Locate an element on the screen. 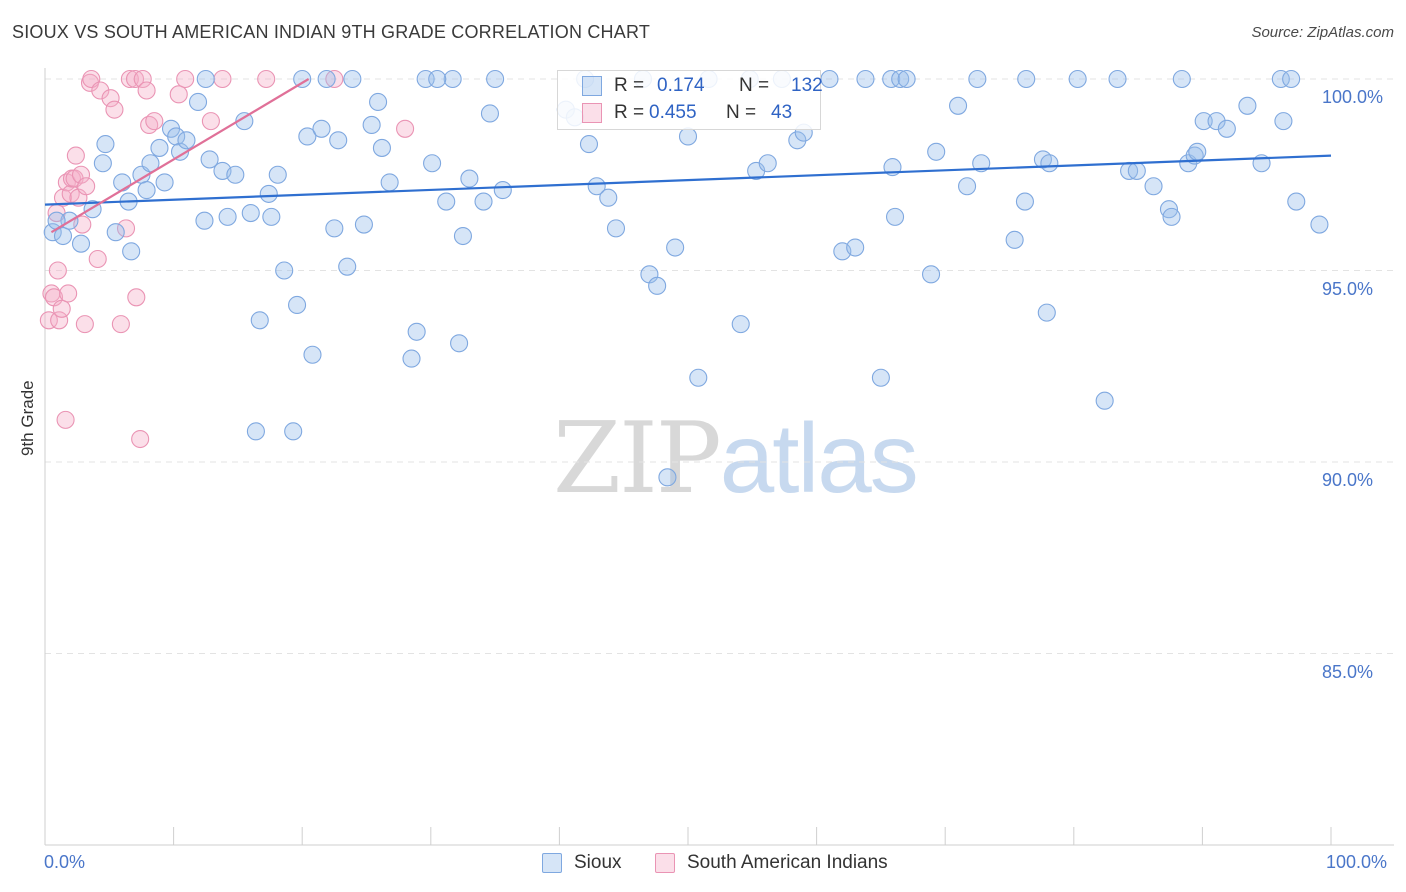 This screenshot has width=1406, height=892. legend-item-sioux: Sioux is located at coordinates (582, 863).